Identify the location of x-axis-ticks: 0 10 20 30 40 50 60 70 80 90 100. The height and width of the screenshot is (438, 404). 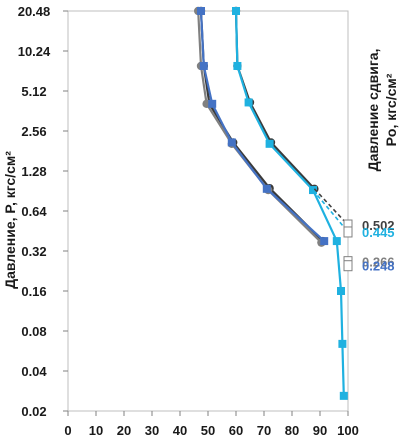
(211, 424).